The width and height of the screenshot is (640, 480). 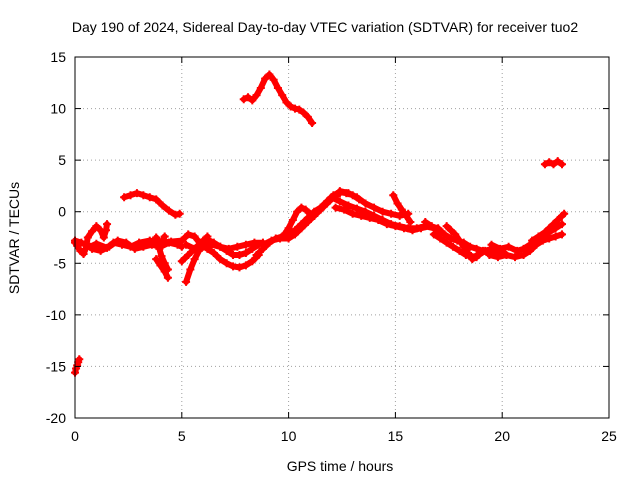 I want to click on series-track-mid-morning, so click(x=152, y=204).